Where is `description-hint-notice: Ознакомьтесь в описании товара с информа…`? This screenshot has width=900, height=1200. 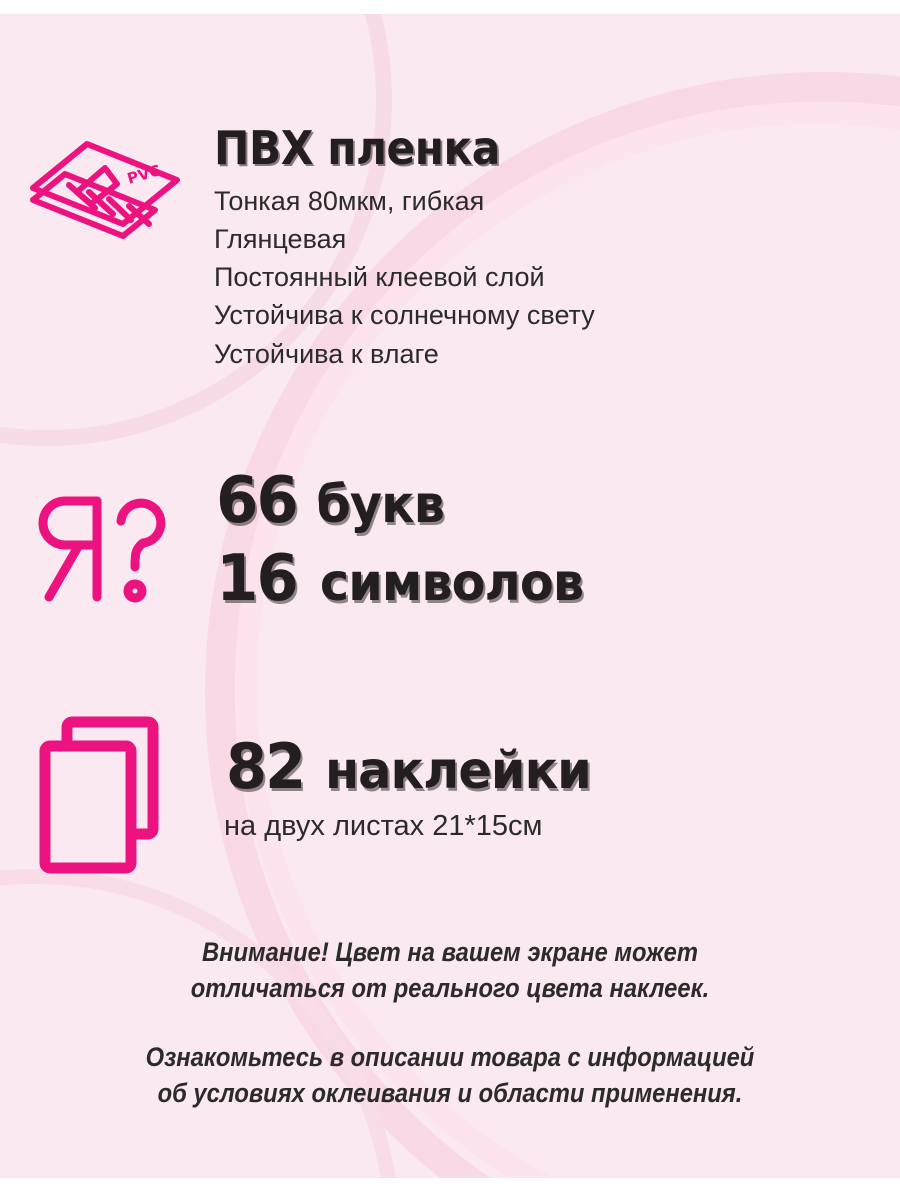
description-hint-notice: Ознакомьтесь в описании товара с информа… is located at coordinates (450, 1075).